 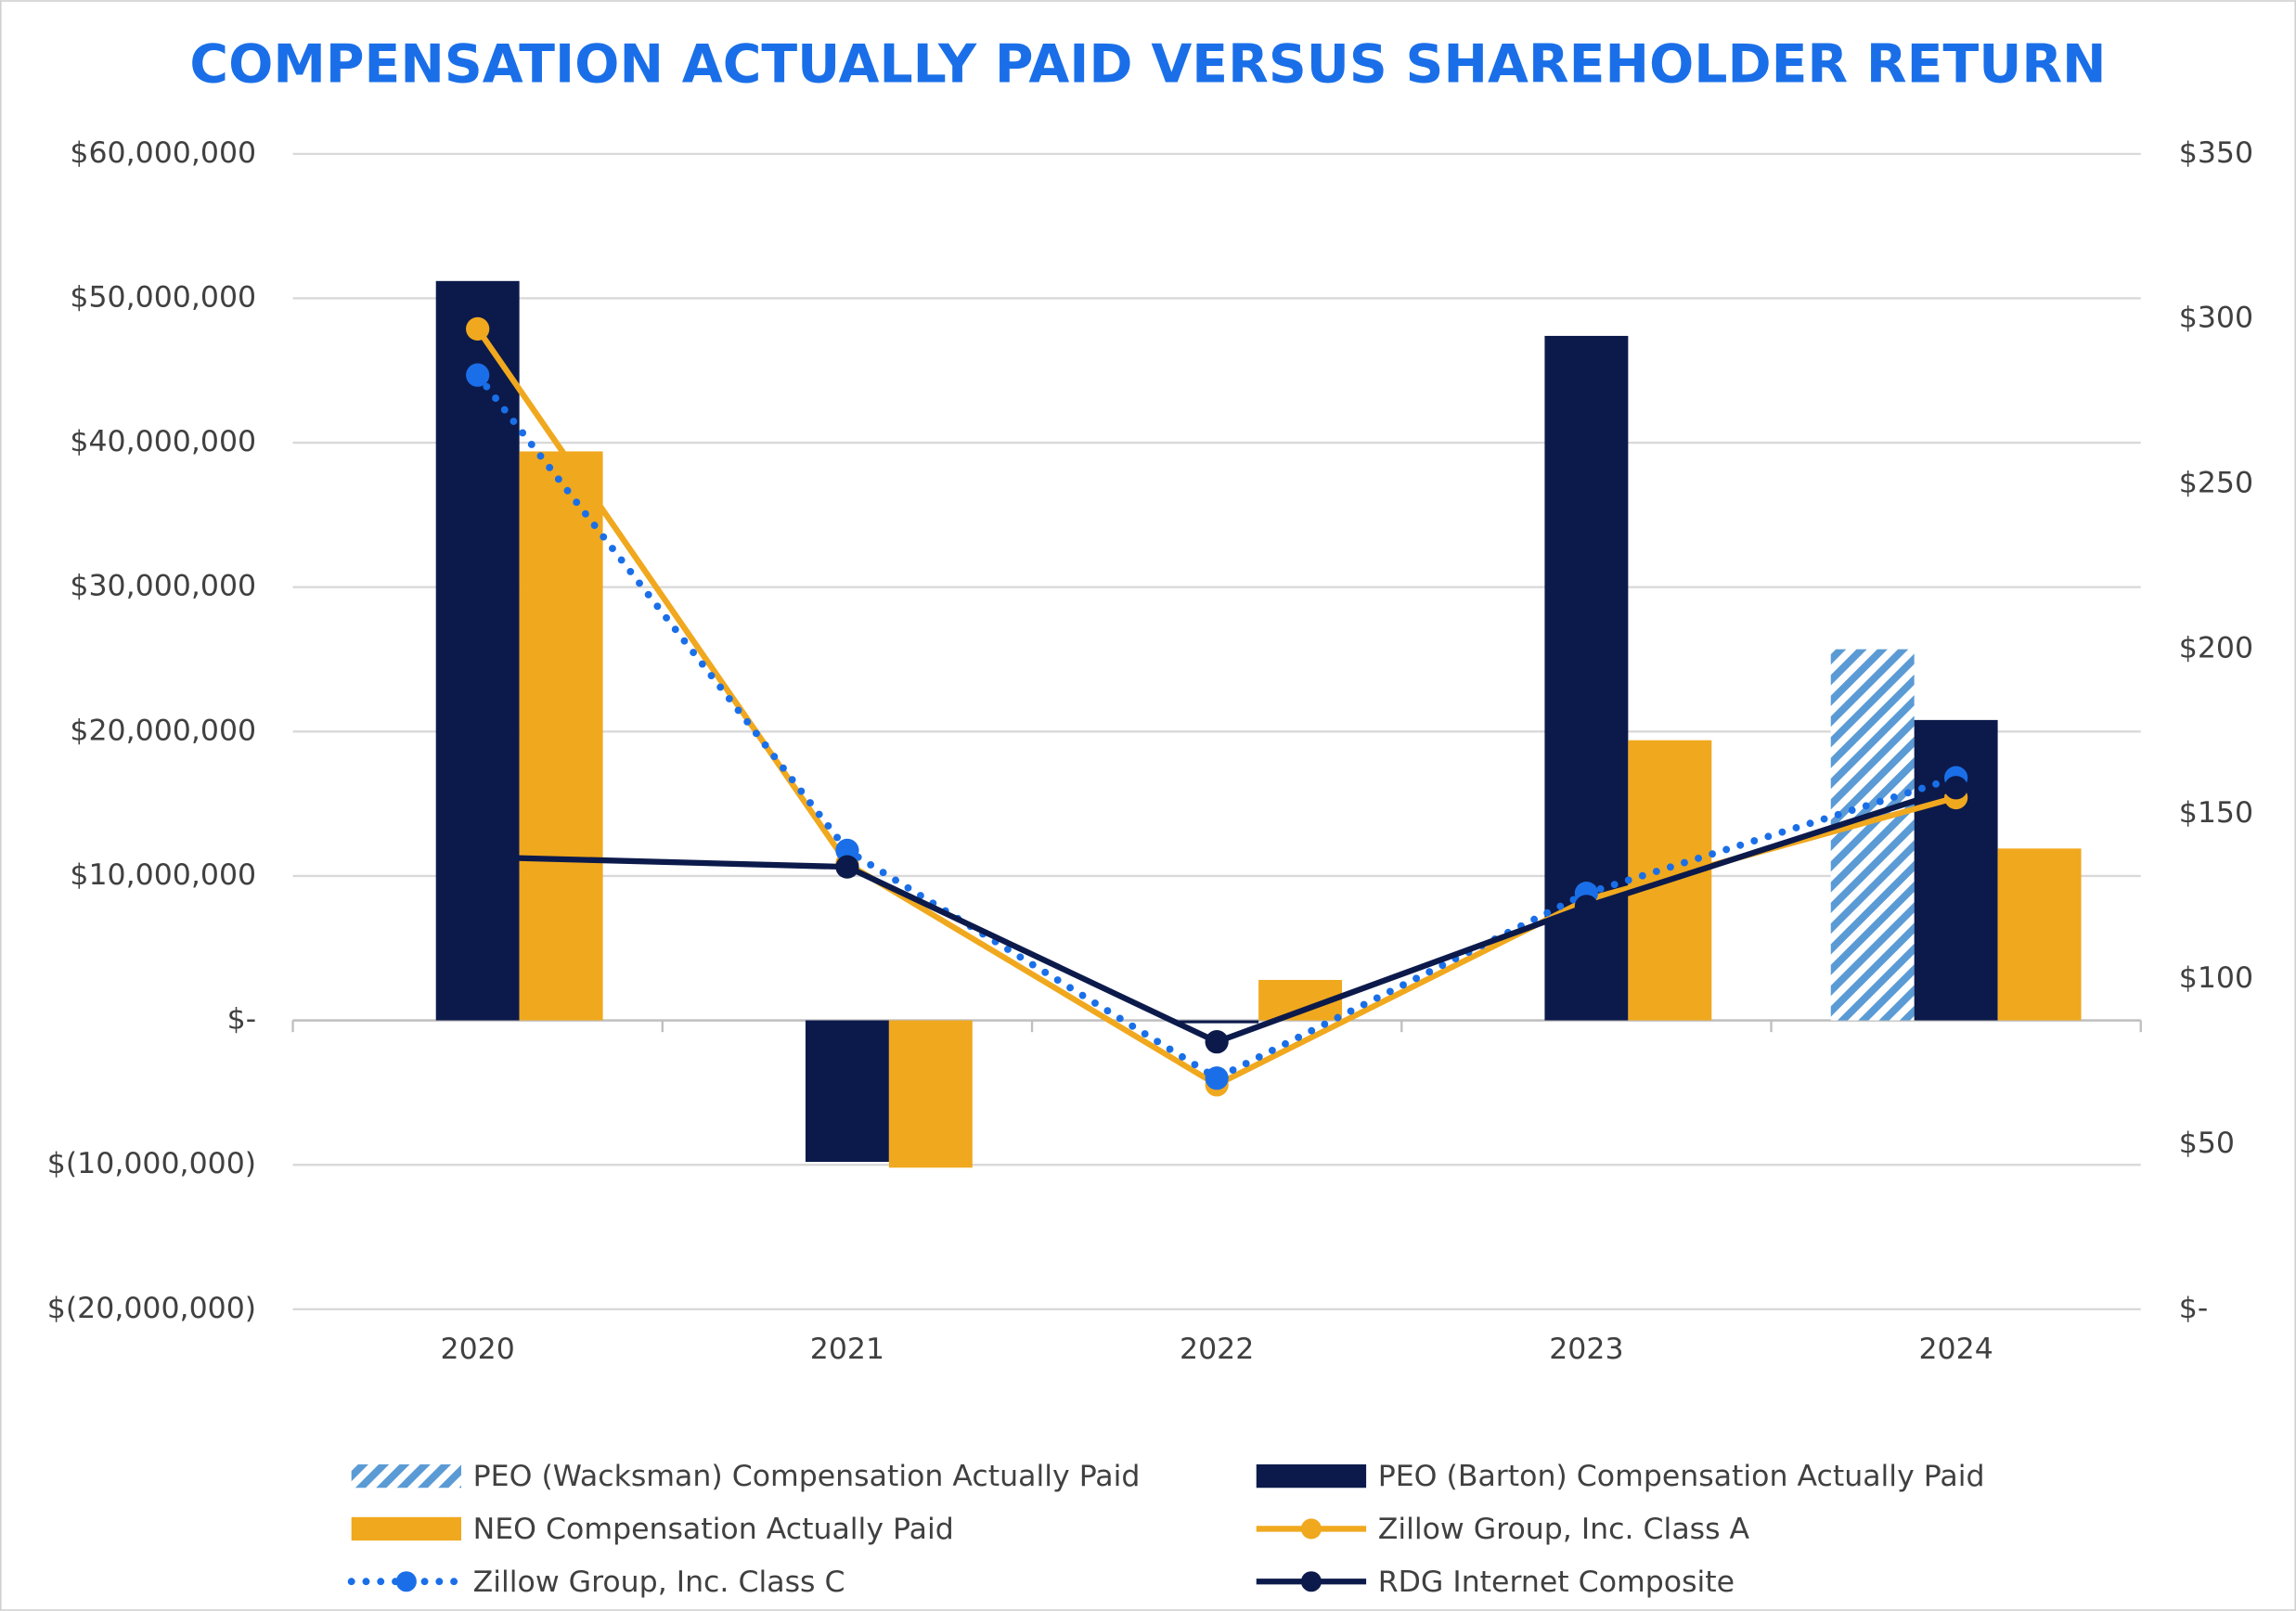 What do you see at coordinates (1217, 1350) in the screenshot?
I see `x-tick-label: 2022` at bounding box center [1217, 1350].